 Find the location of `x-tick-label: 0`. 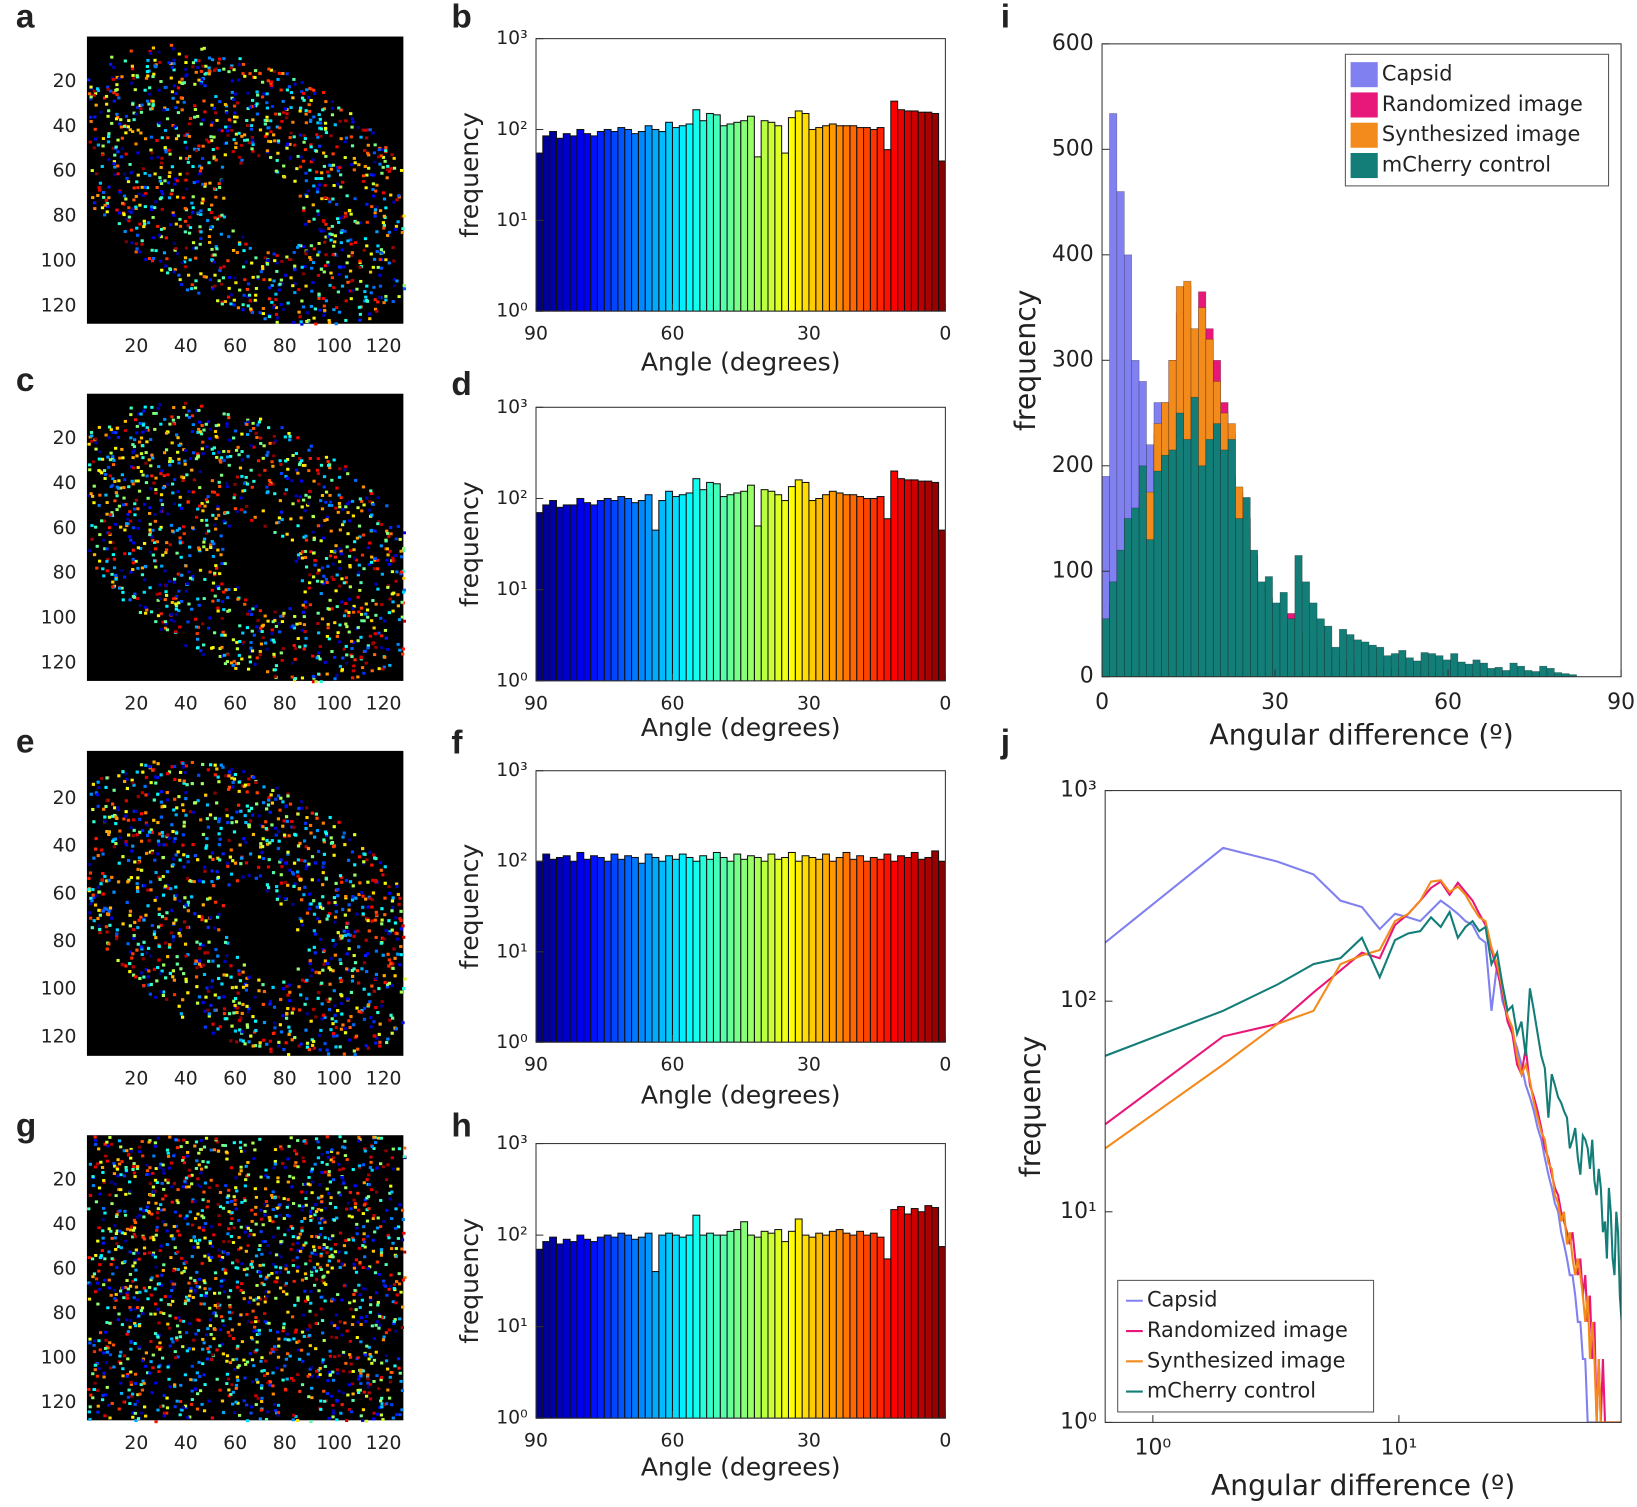

x-tick-label: 0 is located at coordinates (945, 334).